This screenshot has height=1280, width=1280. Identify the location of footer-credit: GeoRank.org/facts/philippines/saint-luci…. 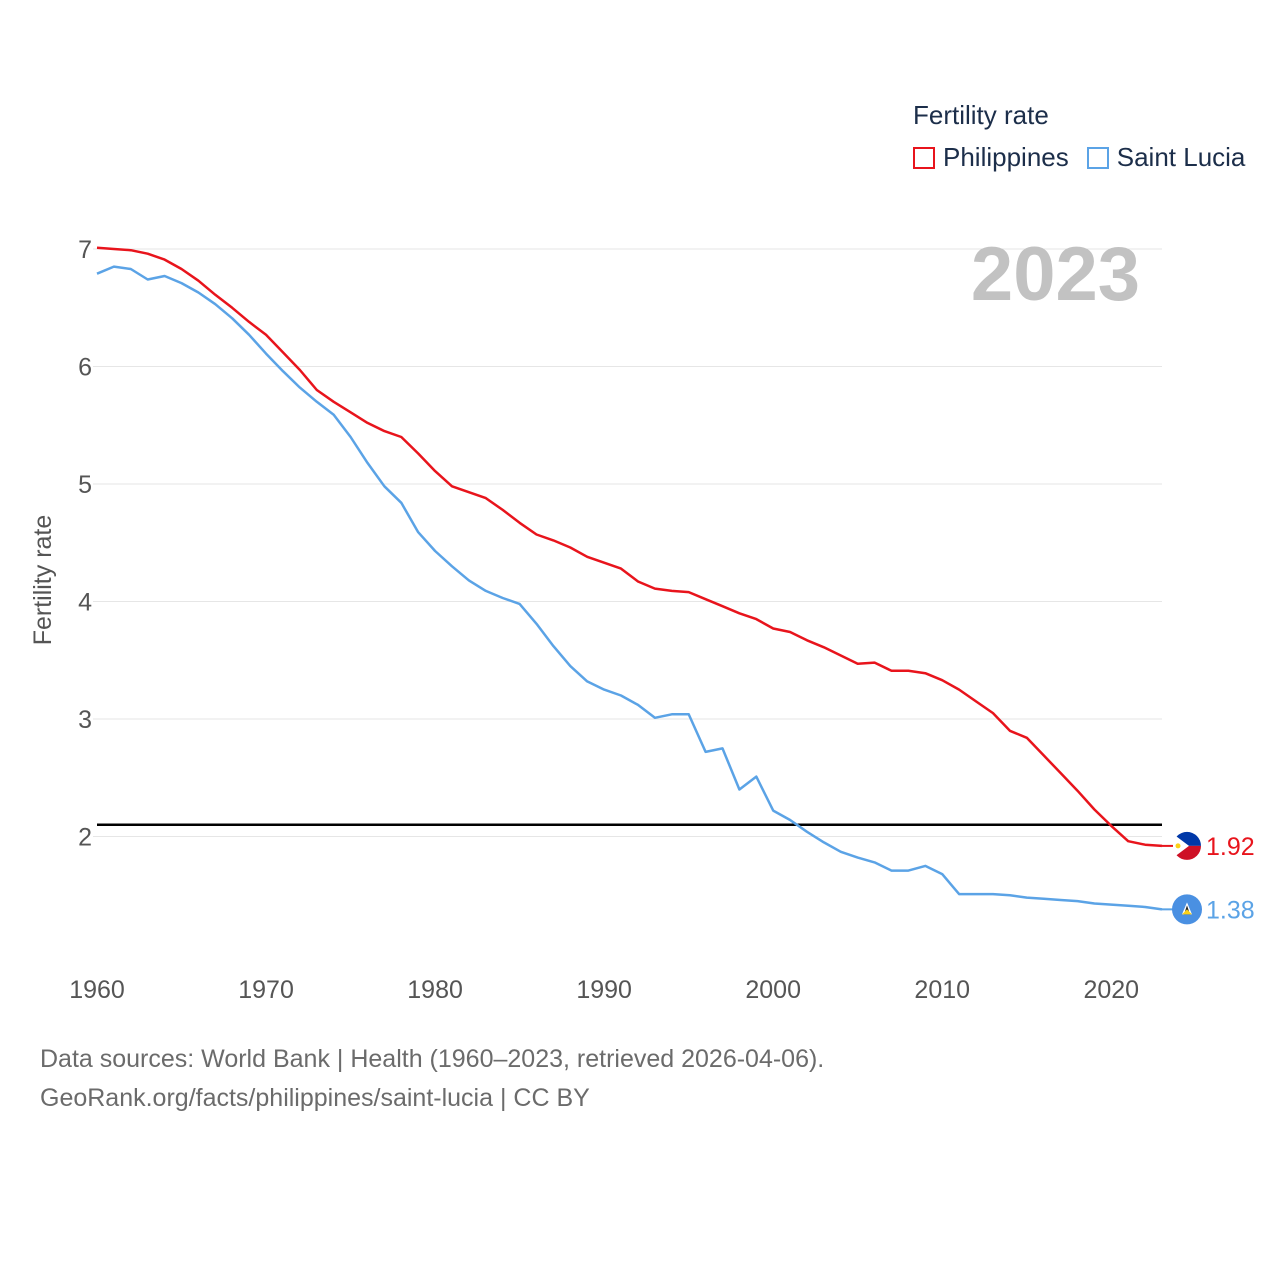
(315, 1098).